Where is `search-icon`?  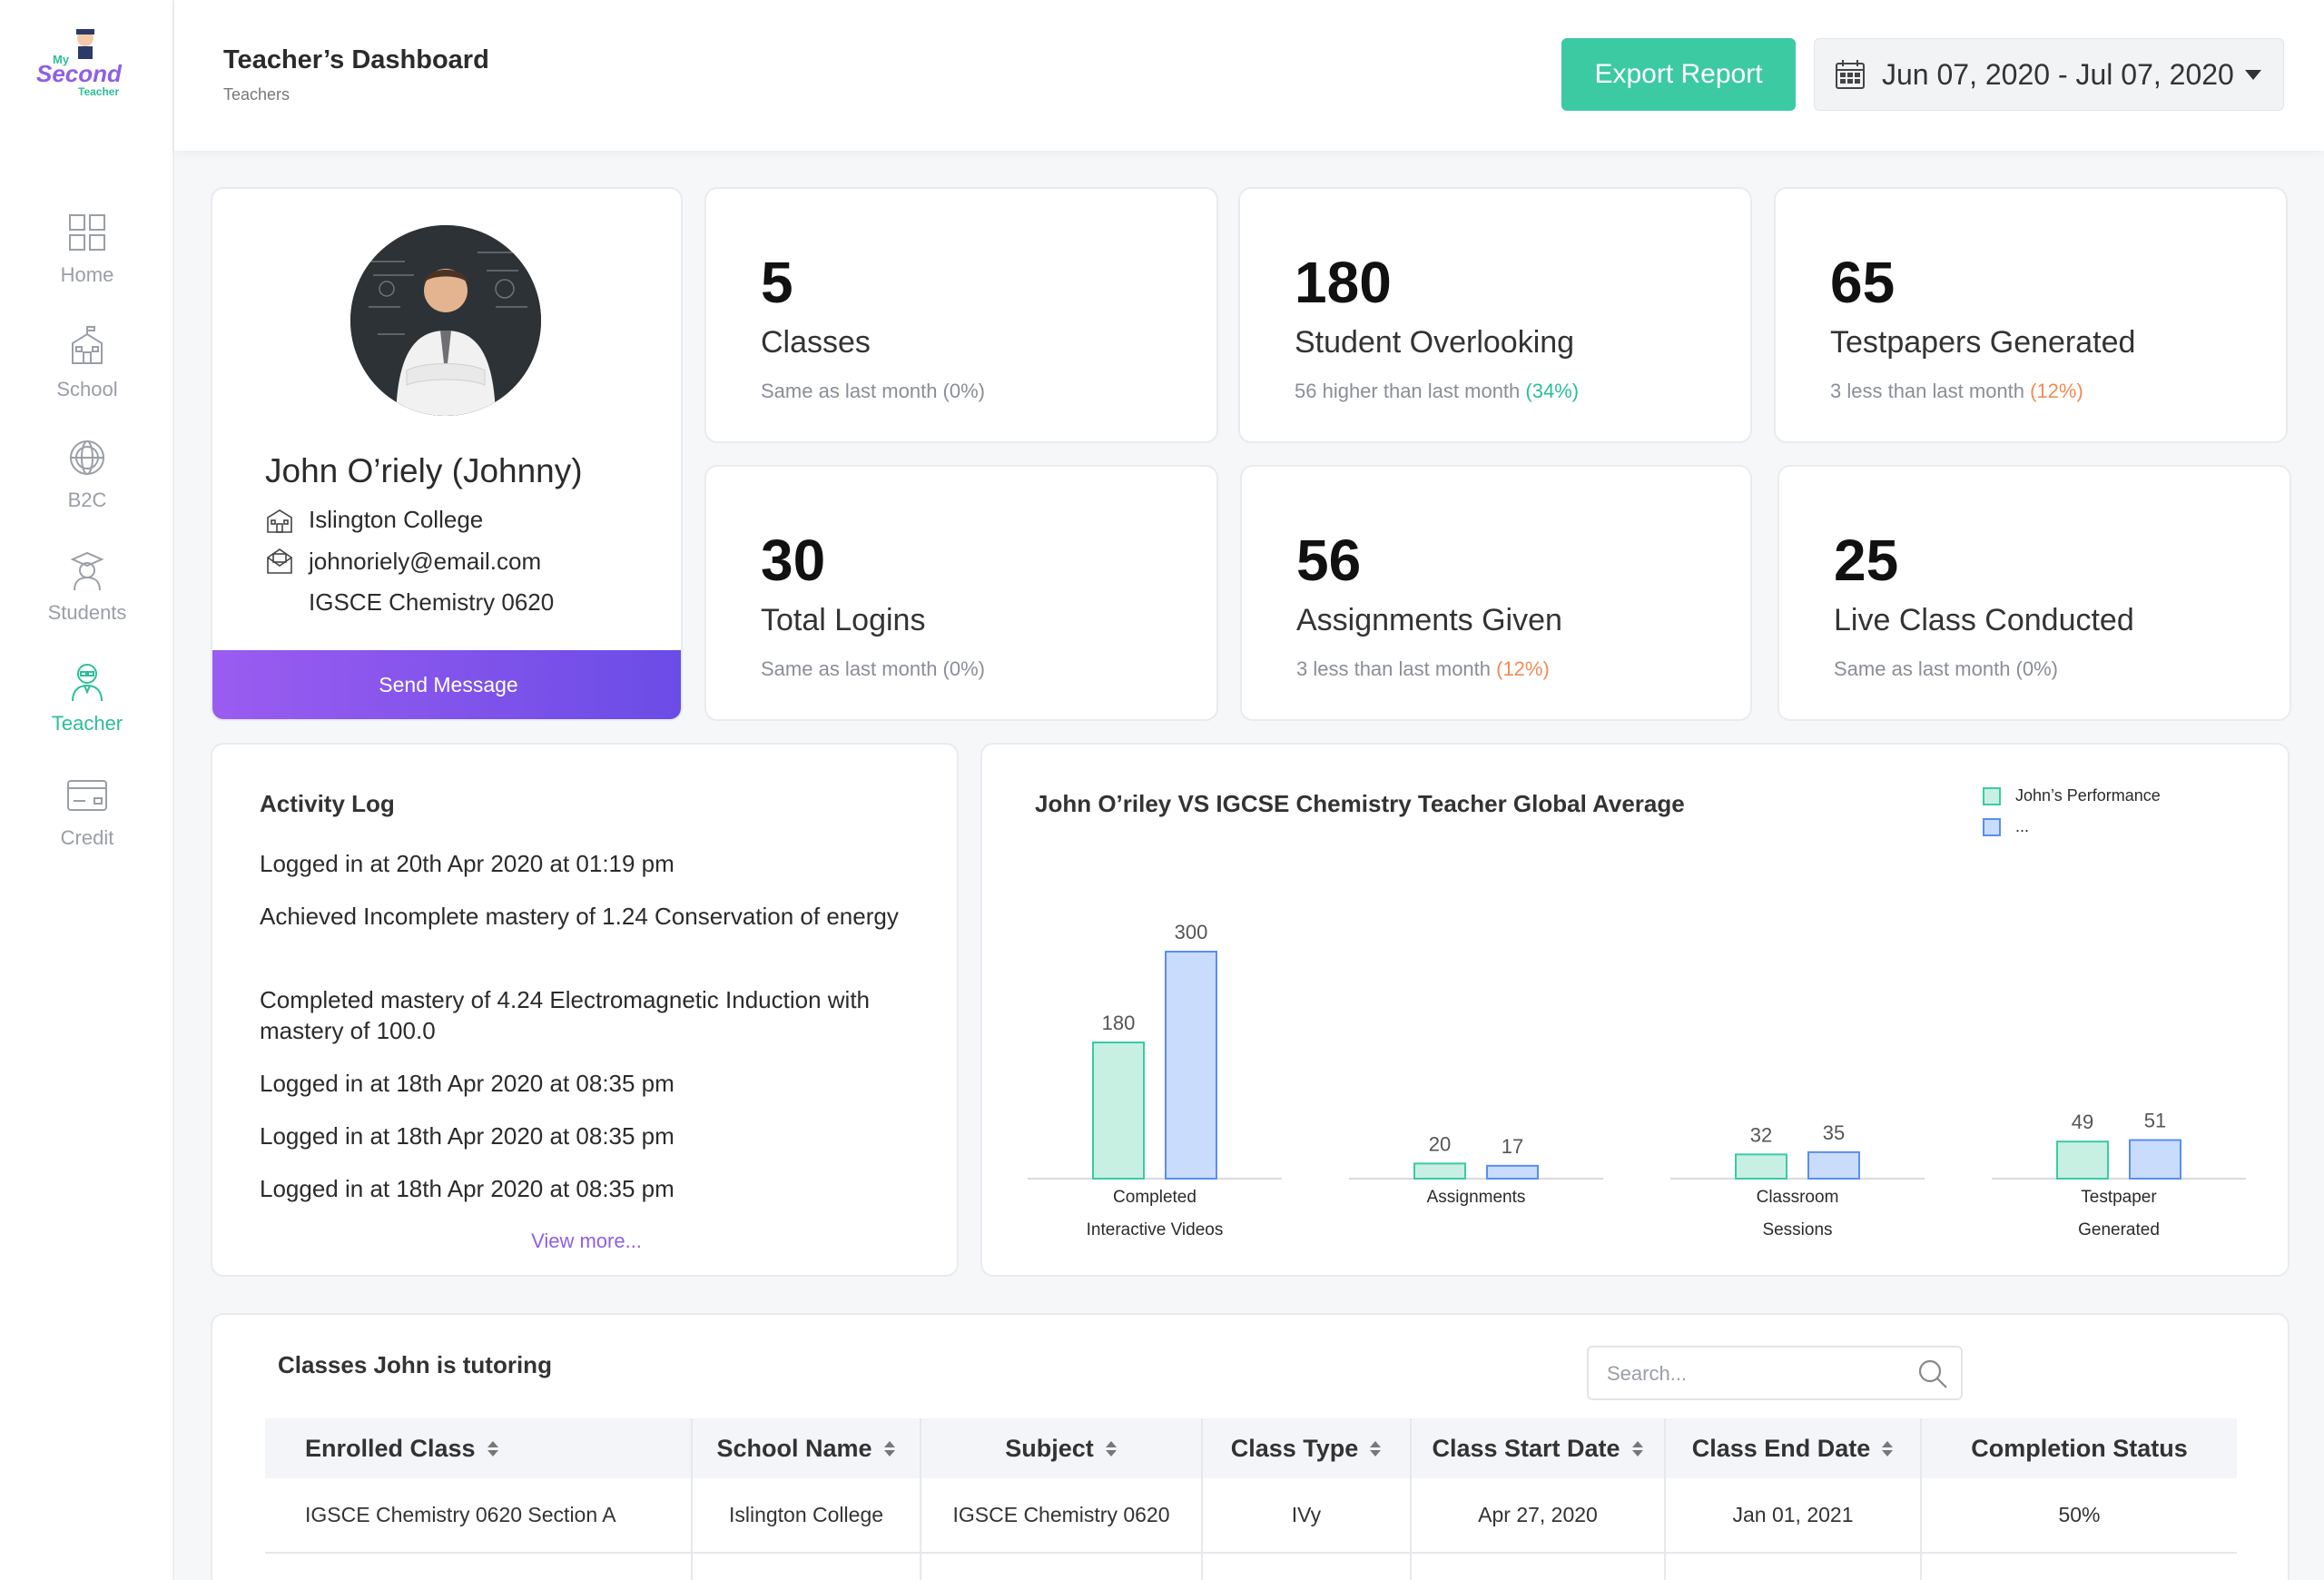
search-icon is located at coordinates (1932, 1373).